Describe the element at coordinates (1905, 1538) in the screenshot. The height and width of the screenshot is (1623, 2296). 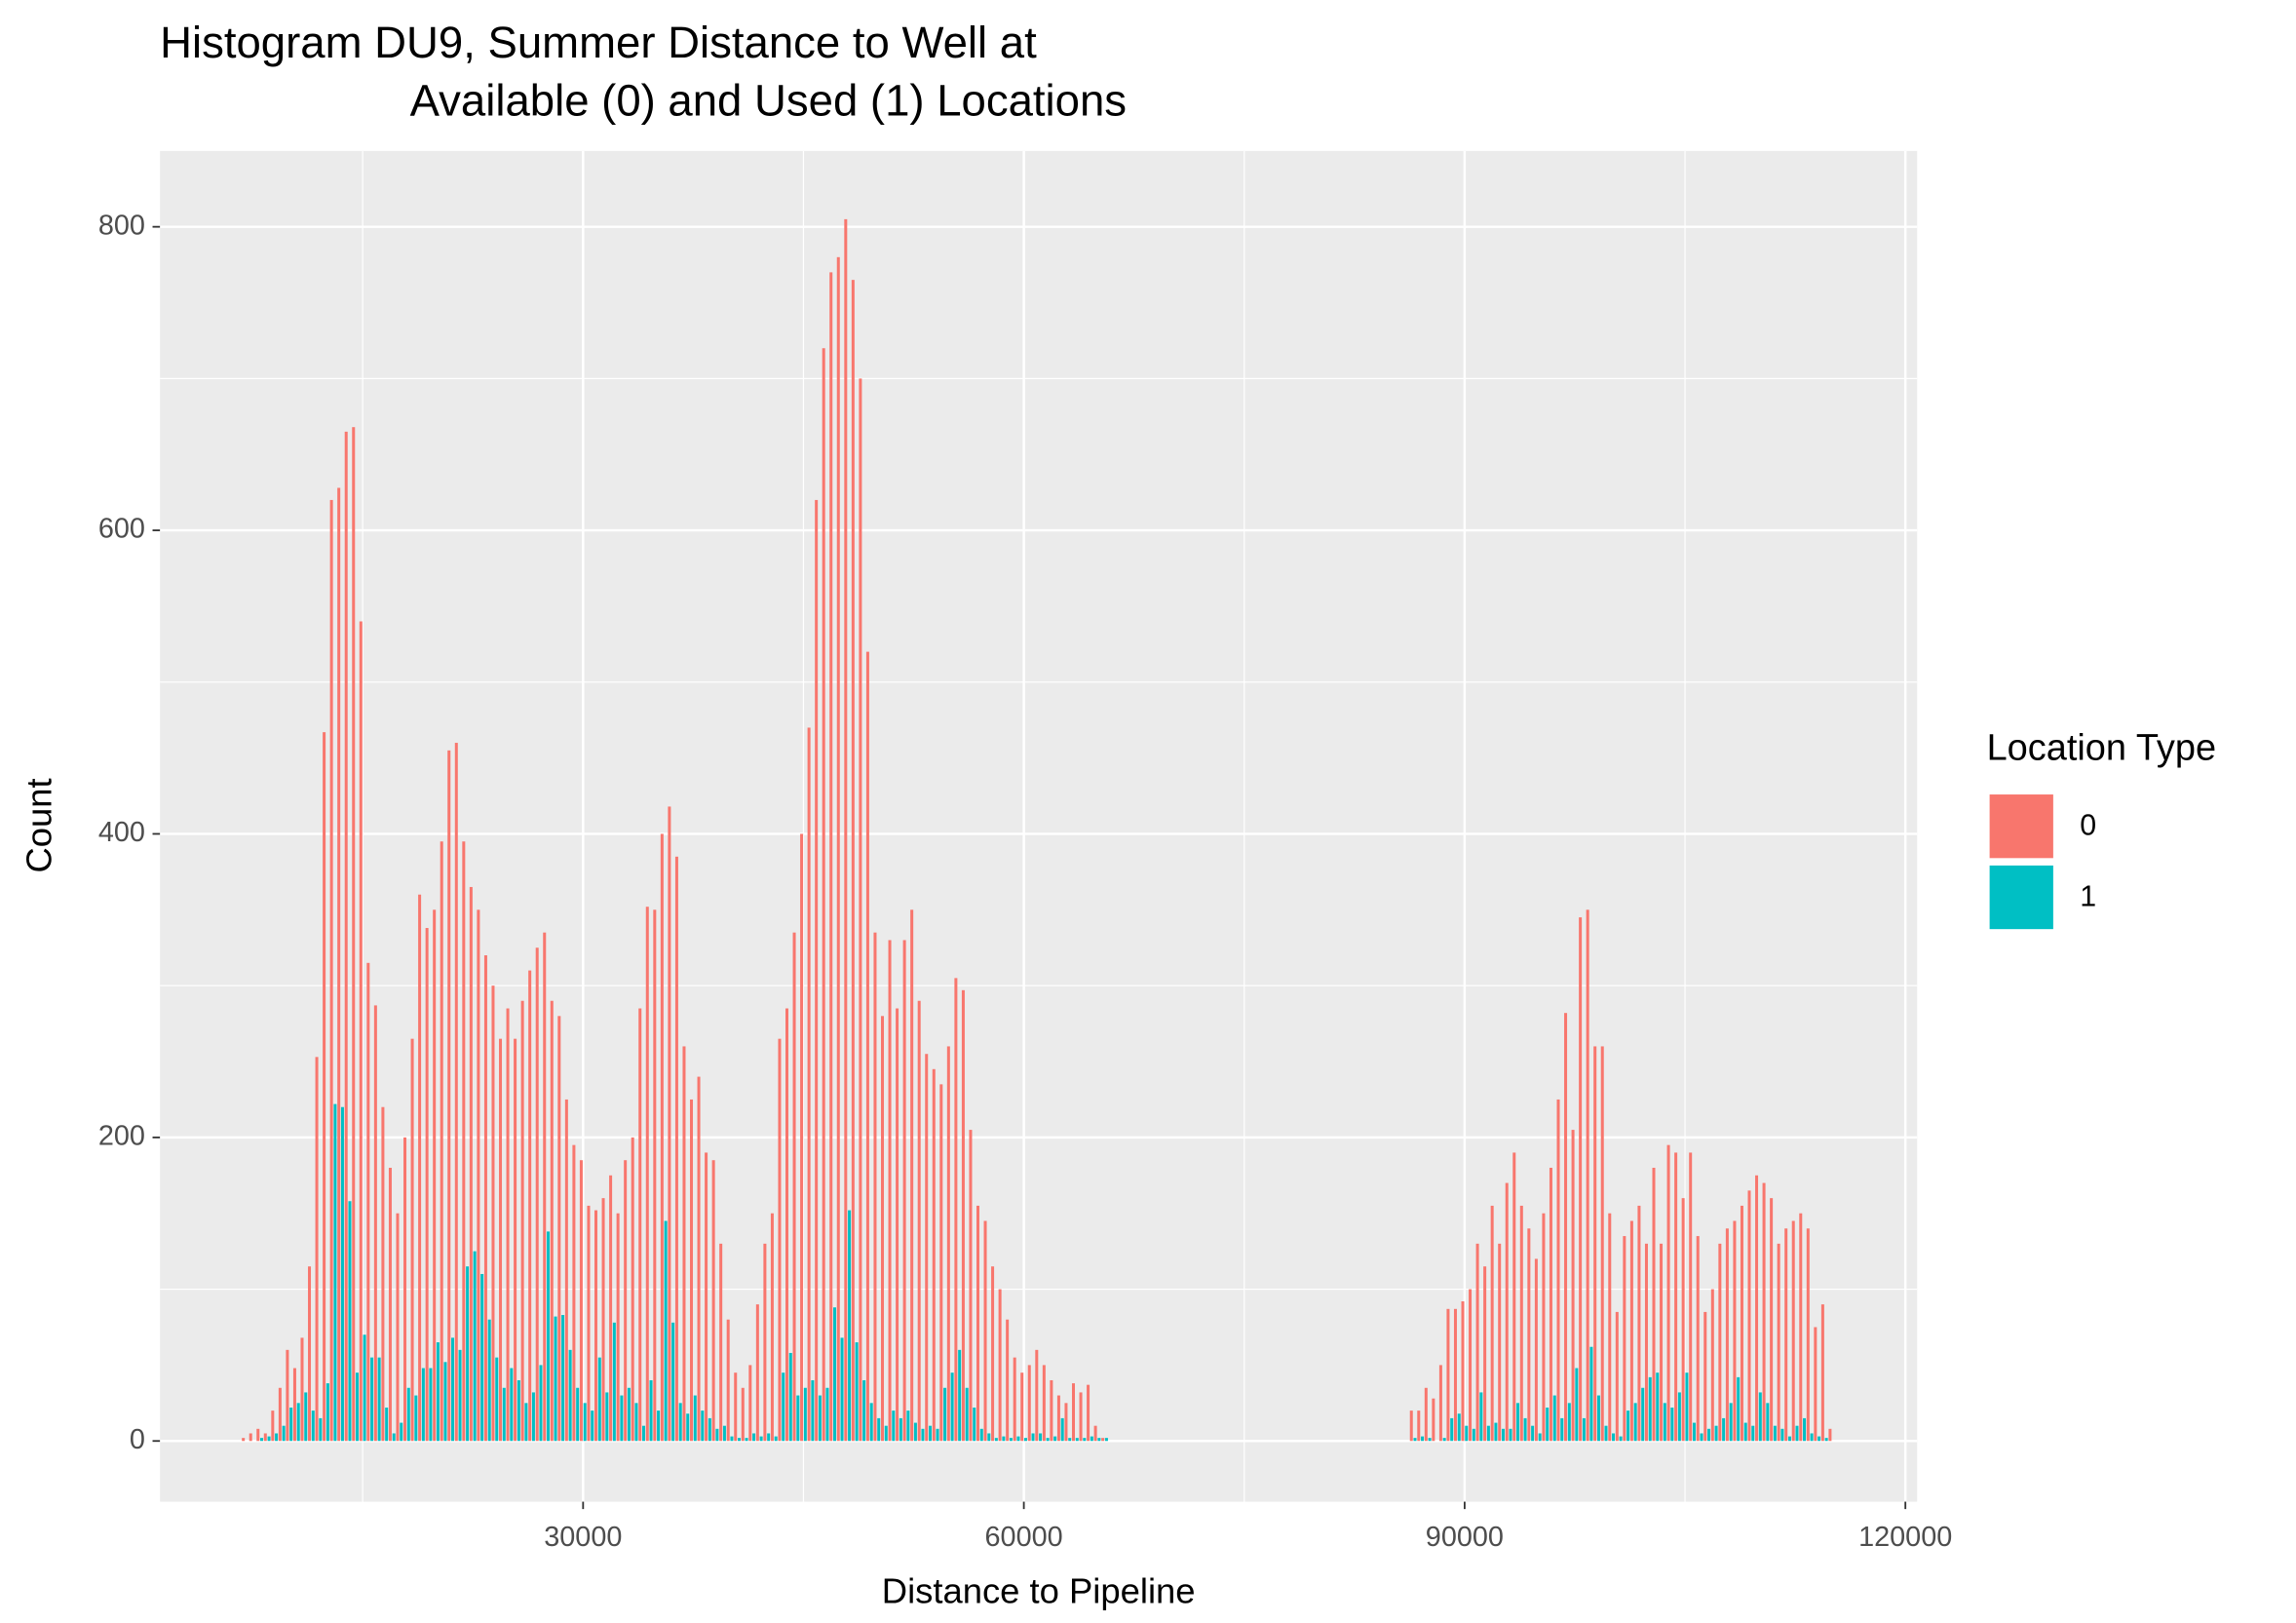
I see `x-tick-label: 120000` at that location.